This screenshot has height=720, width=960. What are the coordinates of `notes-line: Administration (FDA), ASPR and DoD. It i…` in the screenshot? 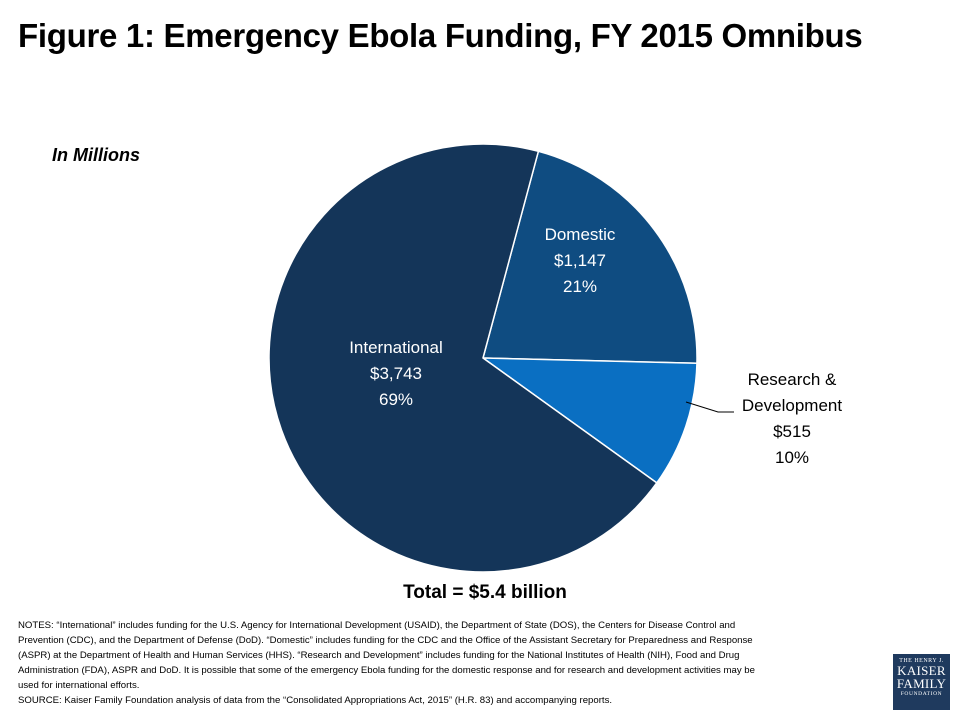 It's located at (386, 670).